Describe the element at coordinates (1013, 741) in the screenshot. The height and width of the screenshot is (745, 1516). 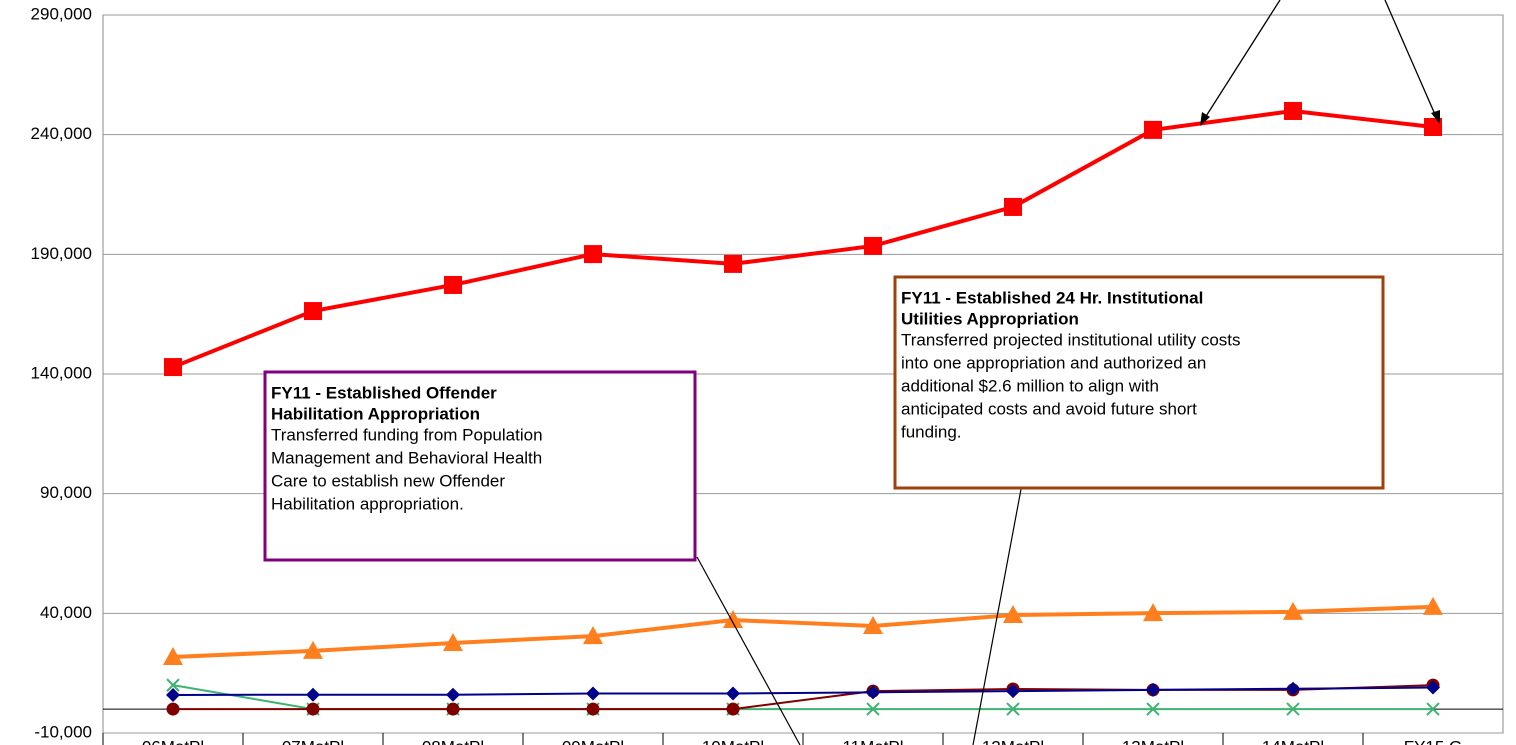
I see `x-tick-label: 12MetPl` at that location.